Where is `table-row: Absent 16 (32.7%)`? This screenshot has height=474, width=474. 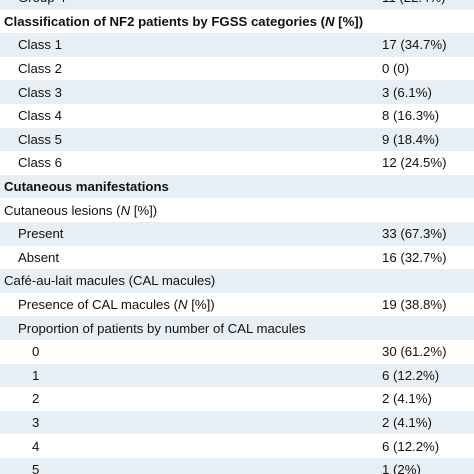 table-row: Absent 16 (32.7%) is located at coordinates (237, 258).